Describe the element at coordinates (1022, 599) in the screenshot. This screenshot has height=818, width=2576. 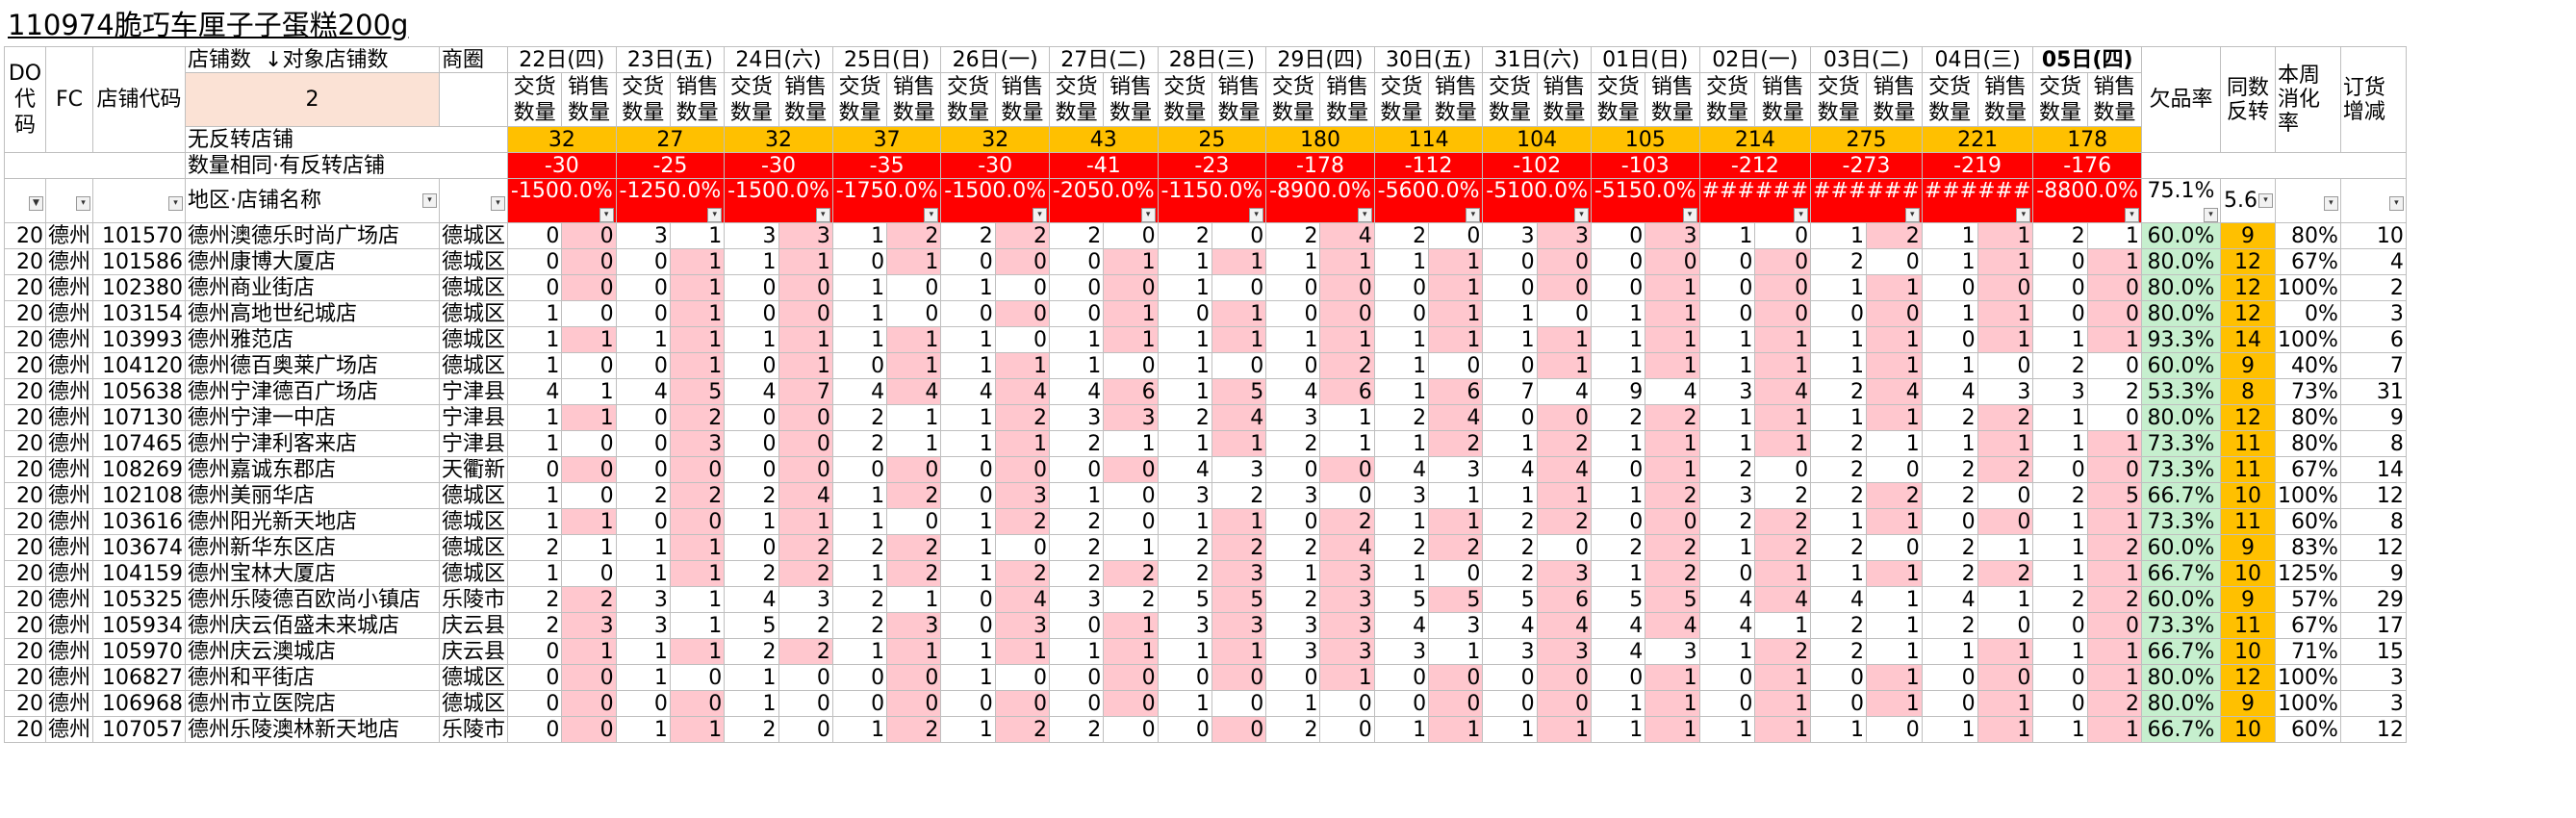
I see `cell-sales: 4` at that location.